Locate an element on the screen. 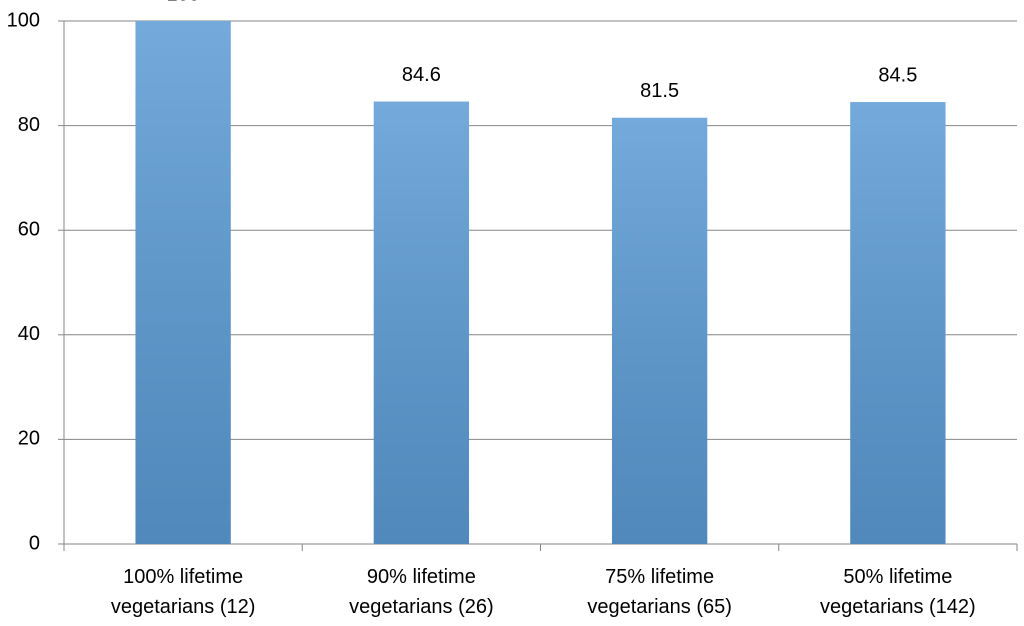  value-label: 84.6 is located at coordinates (421, 75).